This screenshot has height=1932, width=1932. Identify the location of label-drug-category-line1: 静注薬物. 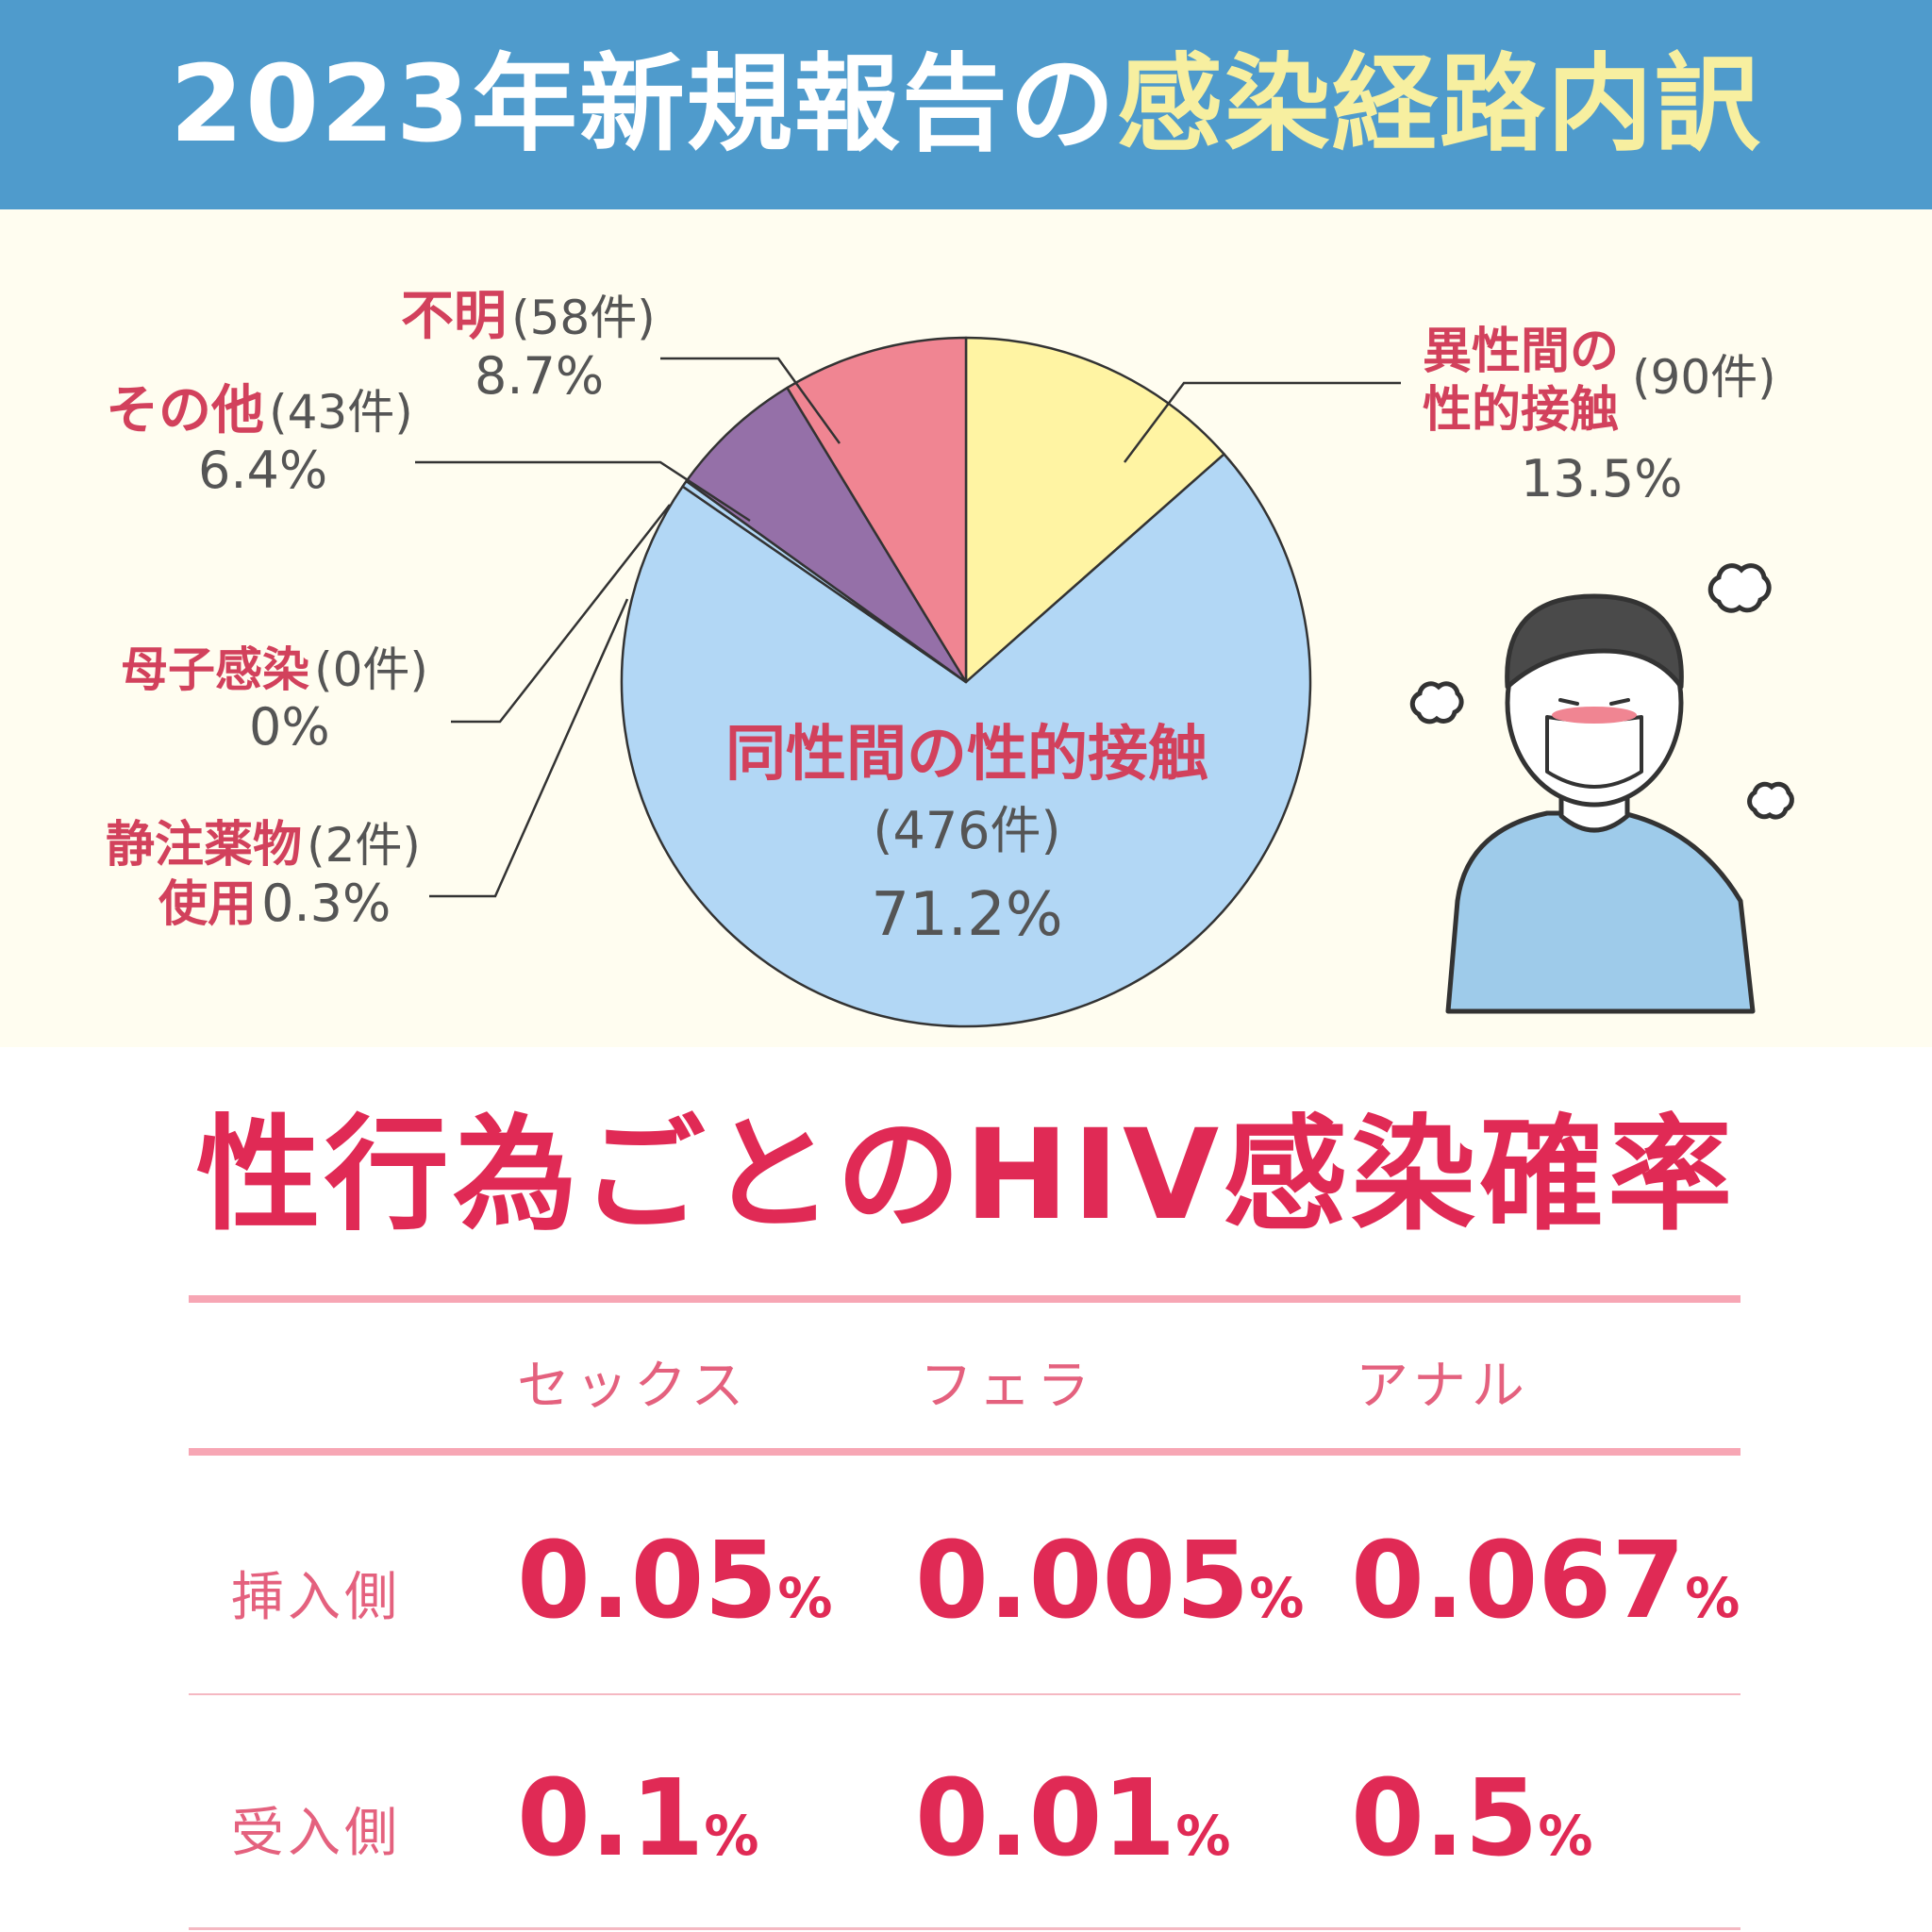
(205, 845).